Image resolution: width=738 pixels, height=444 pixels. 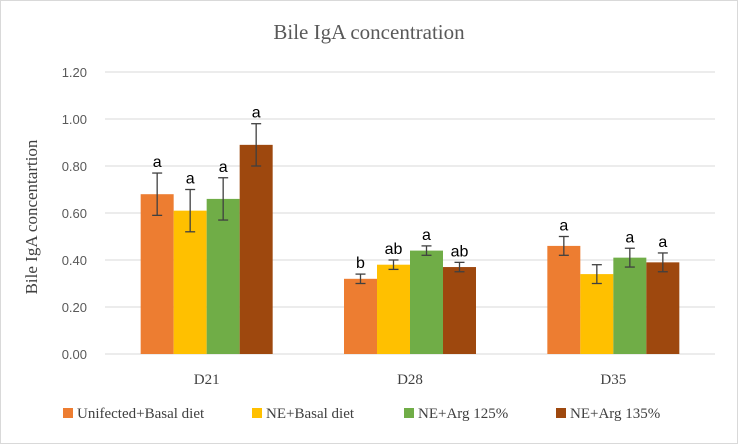 I want to click on significance-label: b, so click(x=360, y=263).